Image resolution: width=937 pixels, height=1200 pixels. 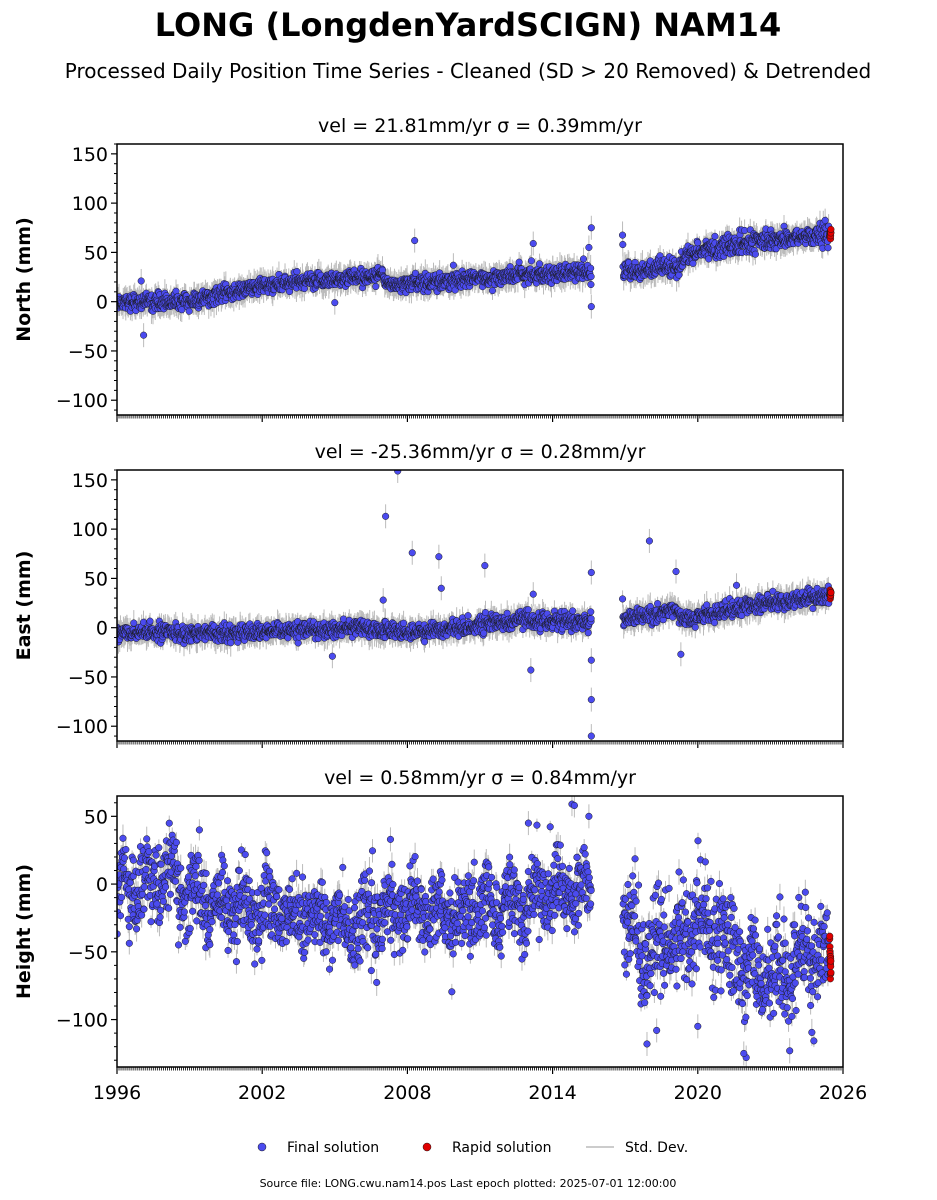 What do you see at coordinates (90, 204) in the screenshot?
I see `y-tick-label: 100` at bounding box center [90, 204].